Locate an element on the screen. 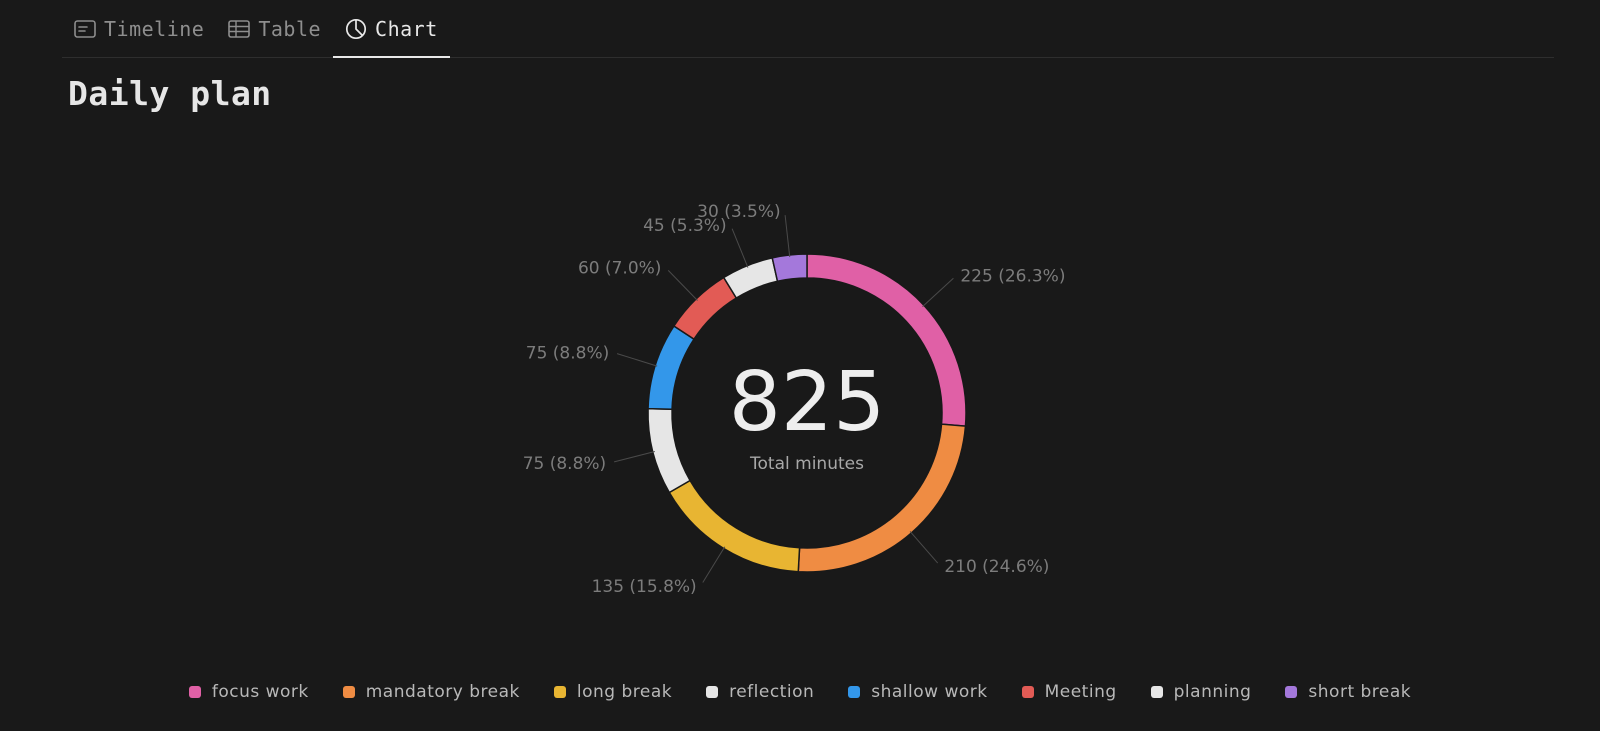 This screenshot has height=731, width=1600. legend-label: reflection is located at coordinates (772, 692).